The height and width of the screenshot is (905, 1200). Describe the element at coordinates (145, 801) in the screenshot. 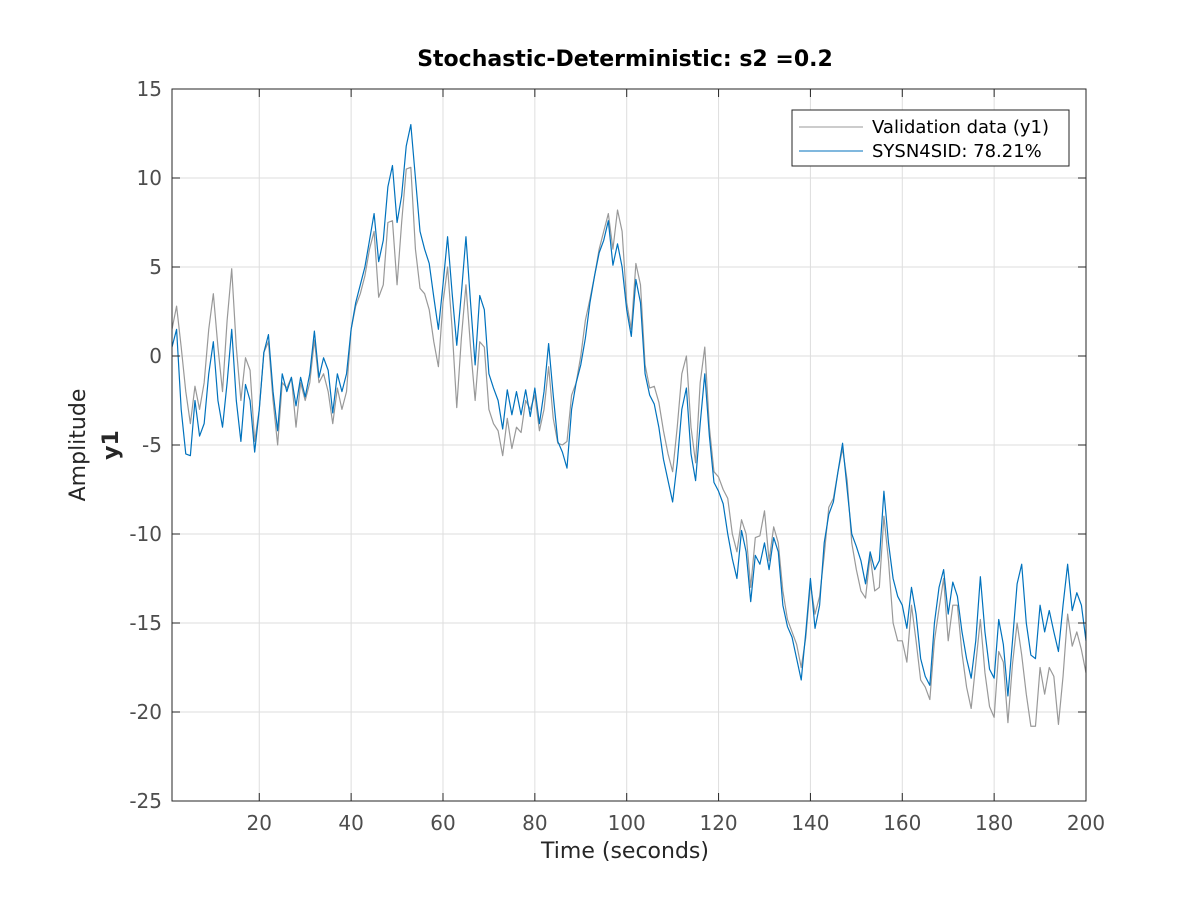

I see `y-tick-label: -25` at that location.